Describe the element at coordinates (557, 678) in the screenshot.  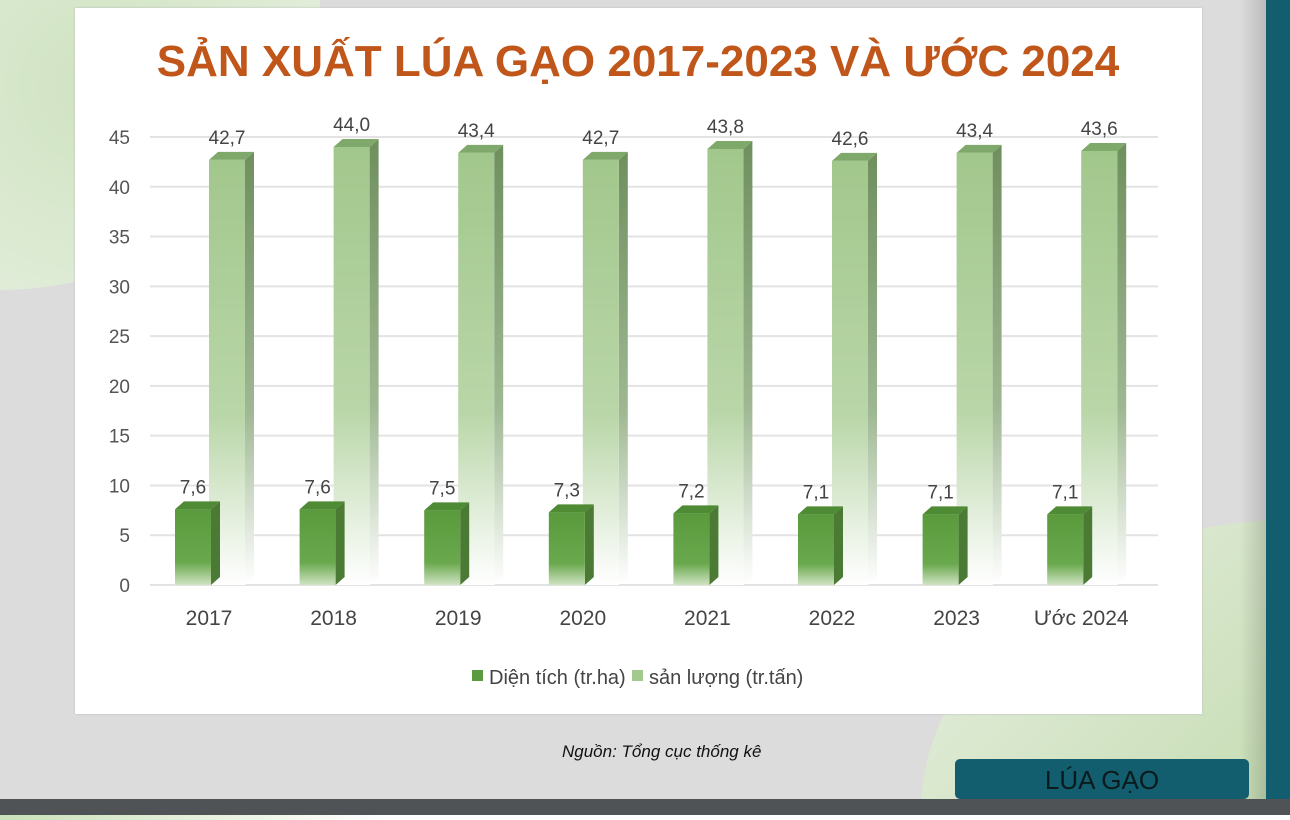
I see `legend-label-dien-tich: Diện tích (tr.ha)` at that location.